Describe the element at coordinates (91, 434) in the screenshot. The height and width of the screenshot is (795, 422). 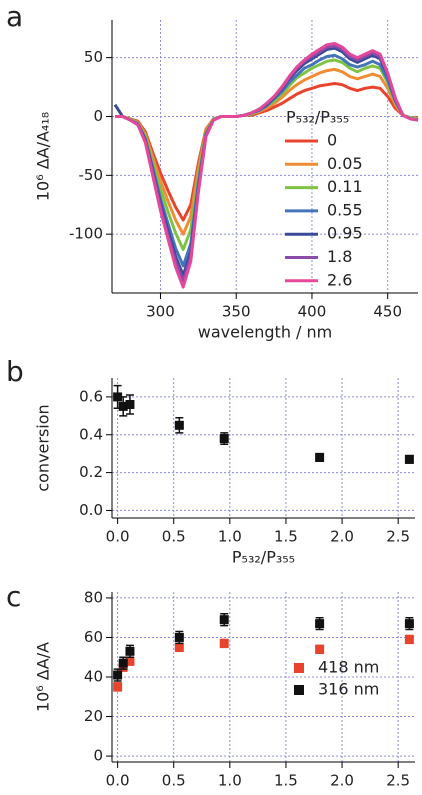
I see `y-tick-label: 0.4` at that location.